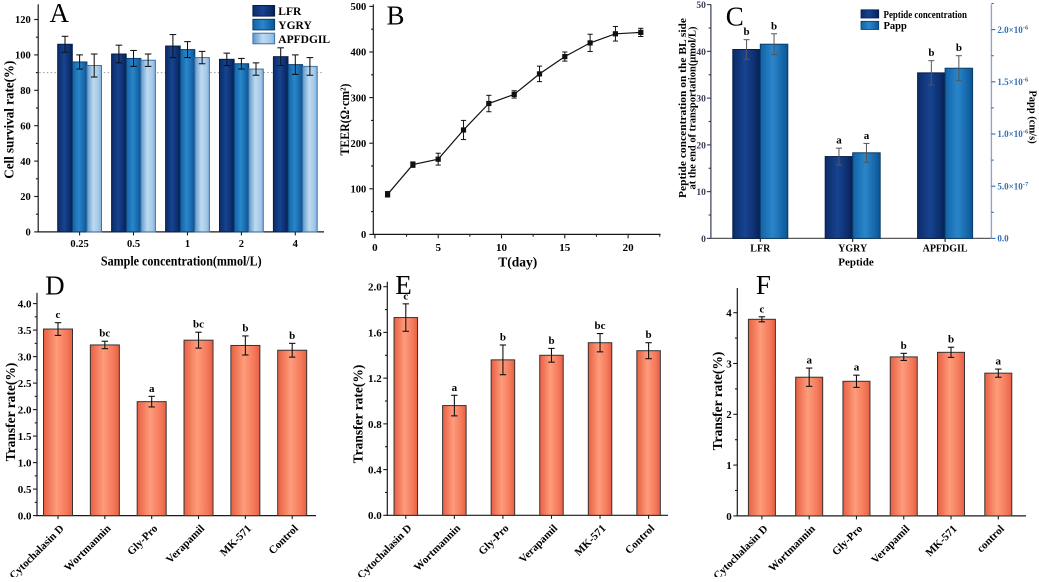 The width and height of the screenshot is (1039, 582). Describe the element at coordinates (701, 6) in the screenshot. I see `svg-text: 50` at that location.